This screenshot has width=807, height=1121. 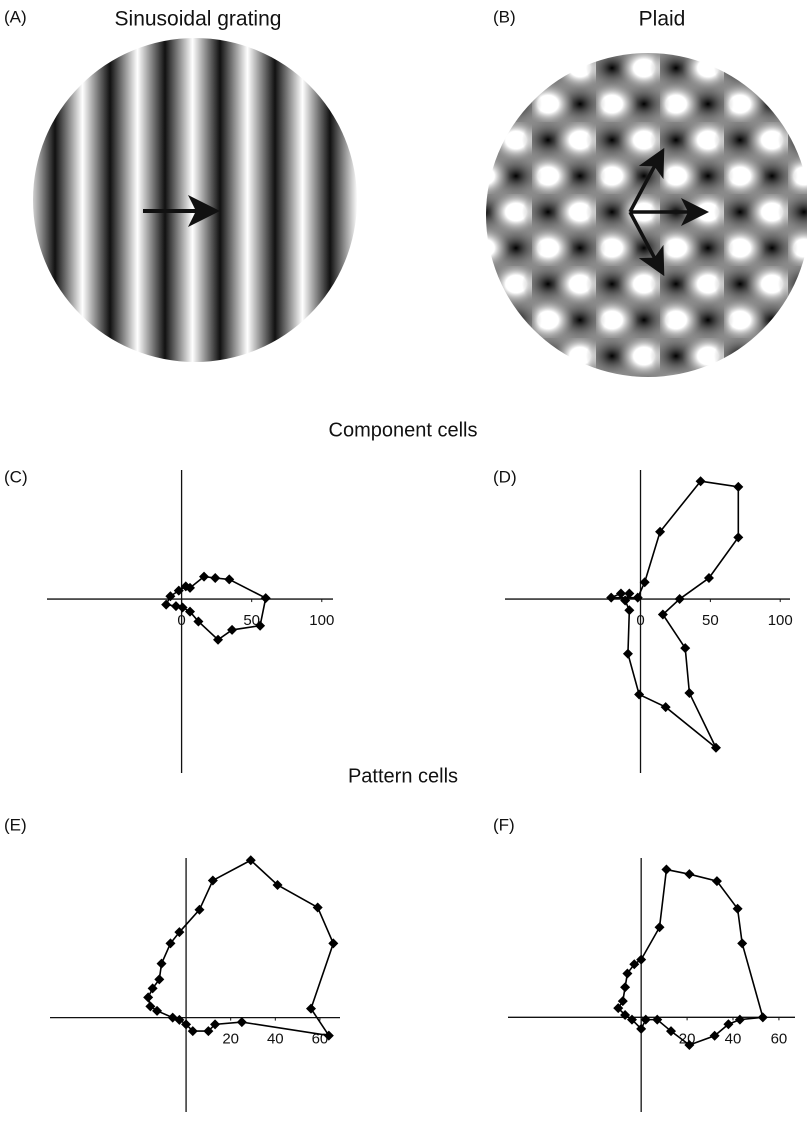 I want to click on x-tick-label: 100, so click(x=321, y=620).